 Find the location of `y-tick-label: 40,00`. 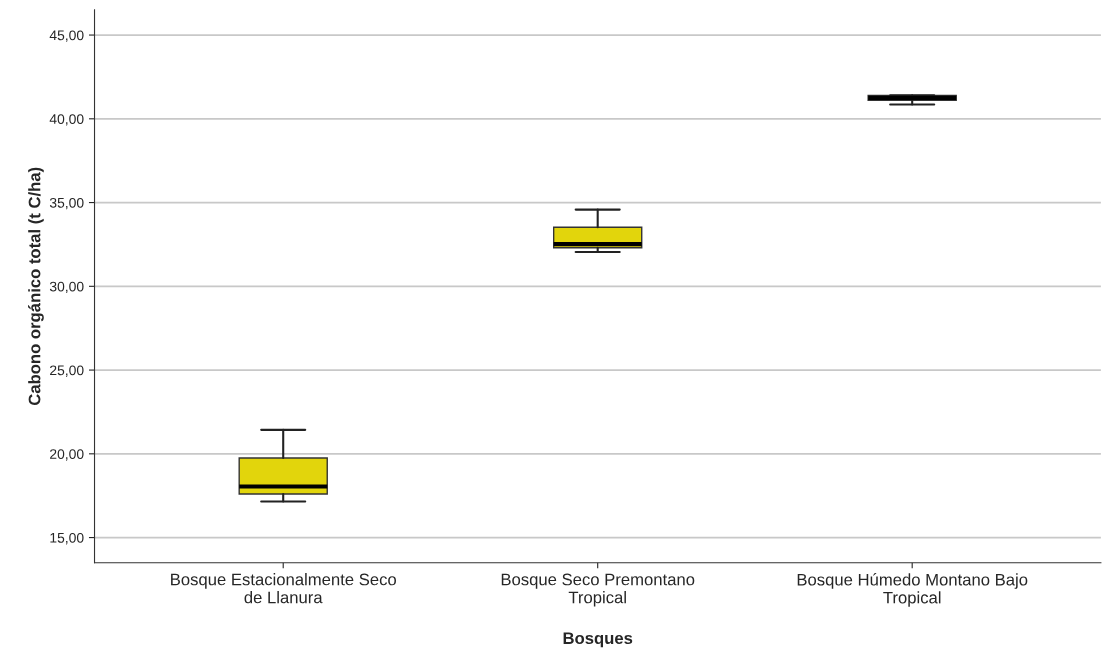

y-tick-label: 40,00 is located at coordinates (66, 120).